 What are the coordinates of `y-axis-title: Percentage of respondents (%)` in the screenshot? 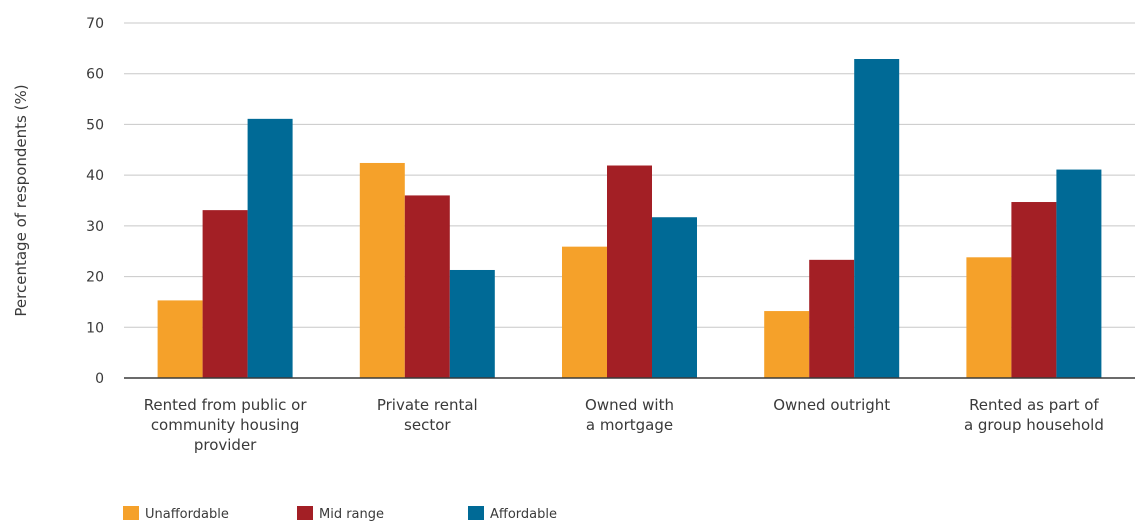 It's located at (21, 200).